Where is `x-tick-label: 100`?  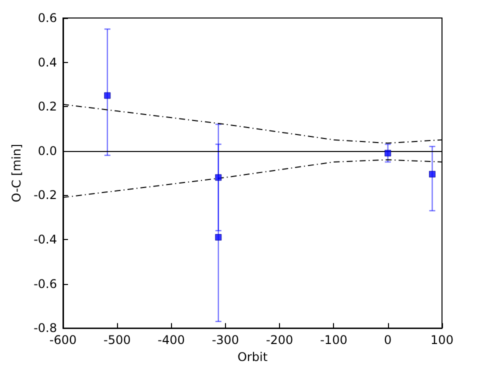 x-tick-label: 100 is located at coordinates (442, 340).